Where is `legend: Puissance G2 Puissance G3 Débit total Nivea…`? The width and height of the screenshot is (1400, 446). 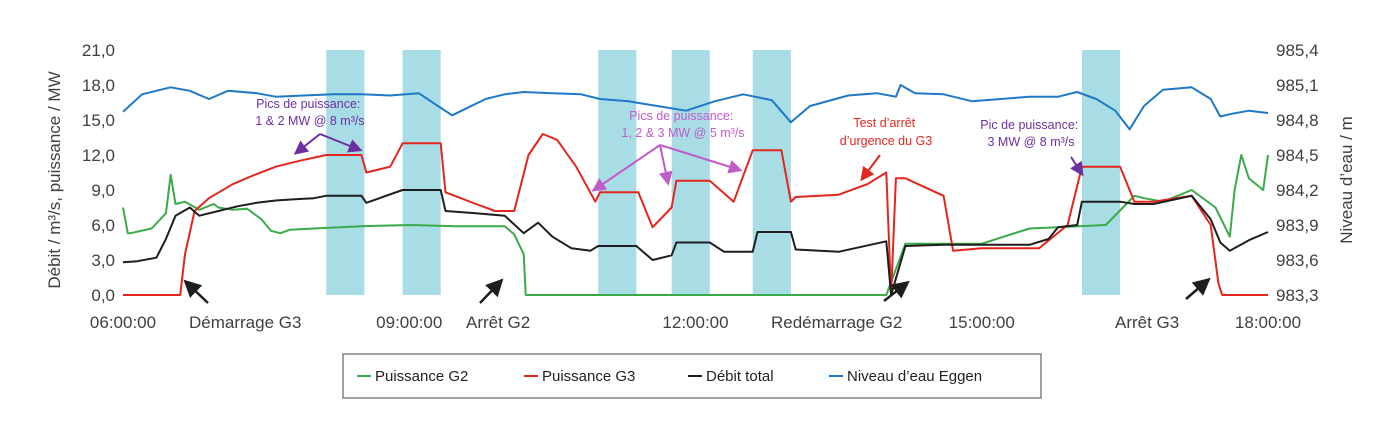 legend: Puissance G2 Puissance G3 Débit total Nivea… is located at coordinates (692, 376).